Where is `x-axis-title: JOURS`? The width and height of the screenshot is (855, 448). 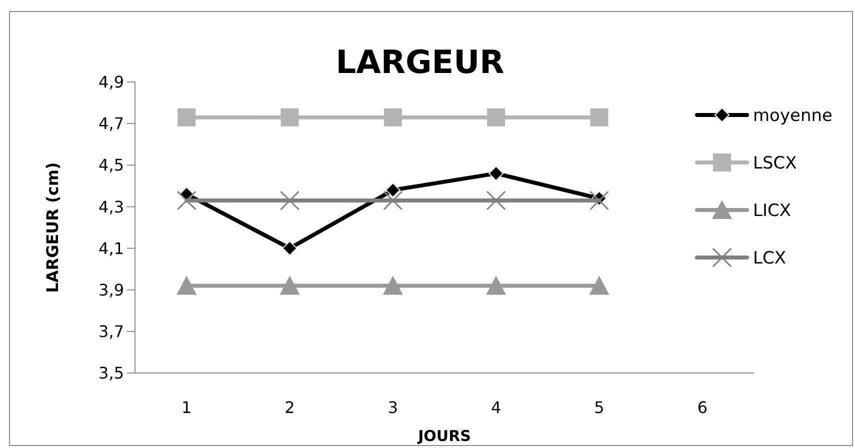 x-axis-title: JOURS is located at coordinates (444, 436).